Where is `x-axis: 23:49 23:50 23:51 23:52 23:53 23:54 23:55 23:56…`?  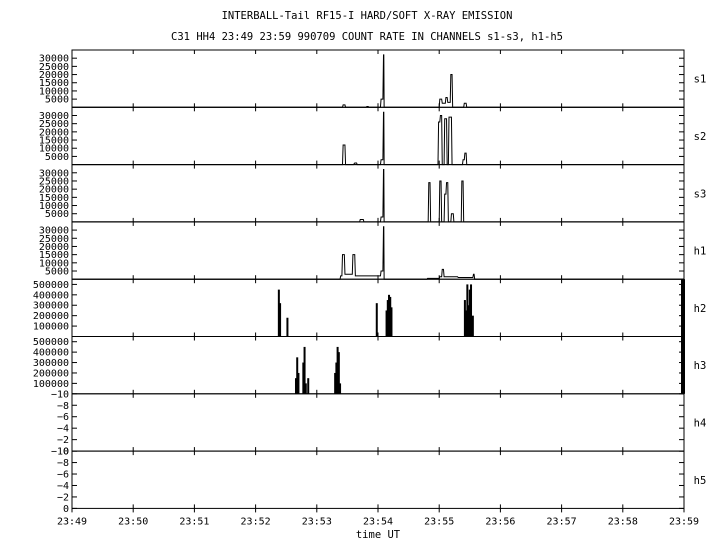 x-axis: 23:49 23:50 23:51 23:52 23:53 23:54 23:55 23:56… is located at coordinates (378, 517).